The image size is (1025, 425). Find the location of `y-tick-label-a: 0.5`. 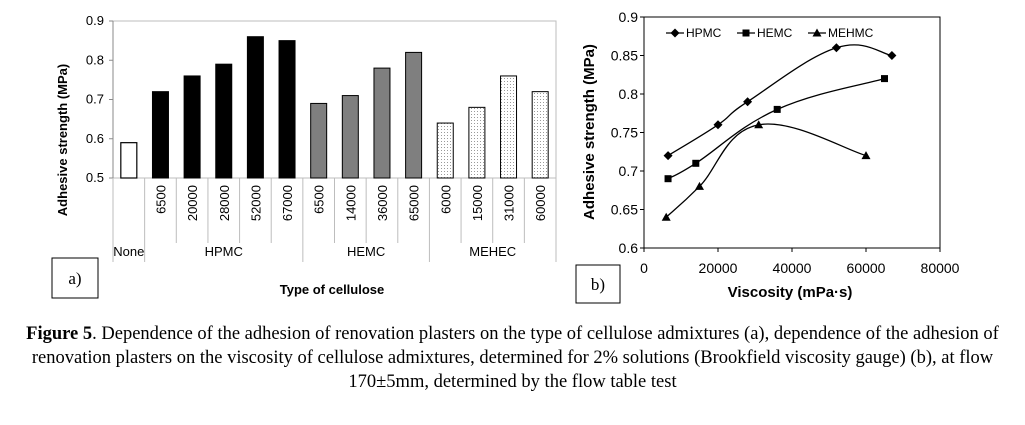

y-tick-label-a: 0.5 is located at coordinates (95, 177).